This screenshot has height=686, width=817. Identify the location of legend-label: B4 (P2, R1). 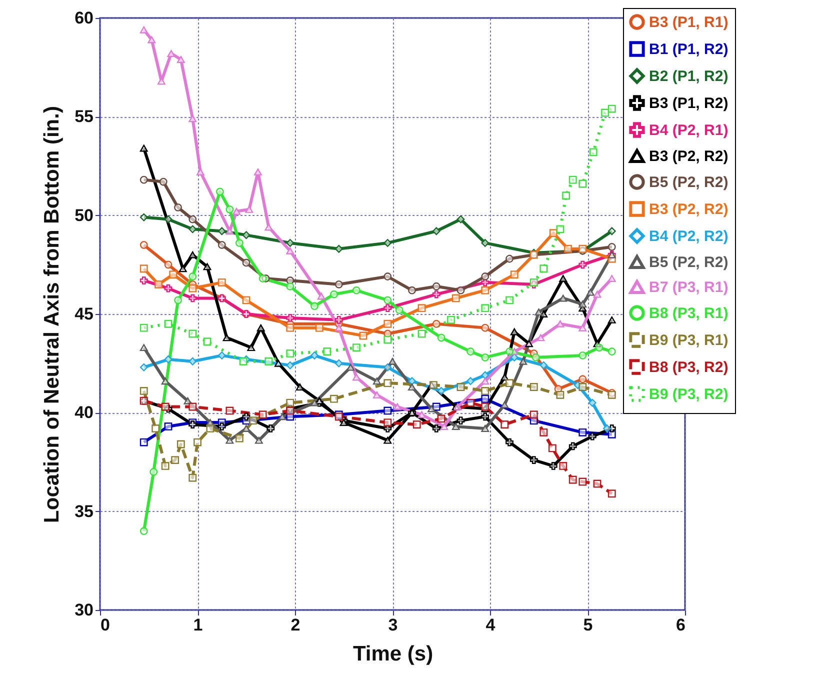
(688, 130).